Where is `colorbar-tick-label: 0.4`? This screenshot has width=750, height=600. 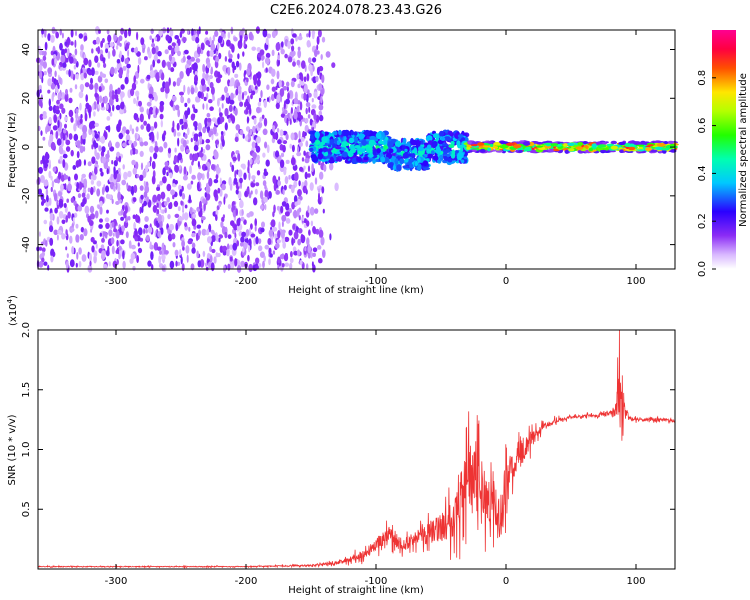
colorbar-tick-label: 0.4 is located at coordinates (702, 173).